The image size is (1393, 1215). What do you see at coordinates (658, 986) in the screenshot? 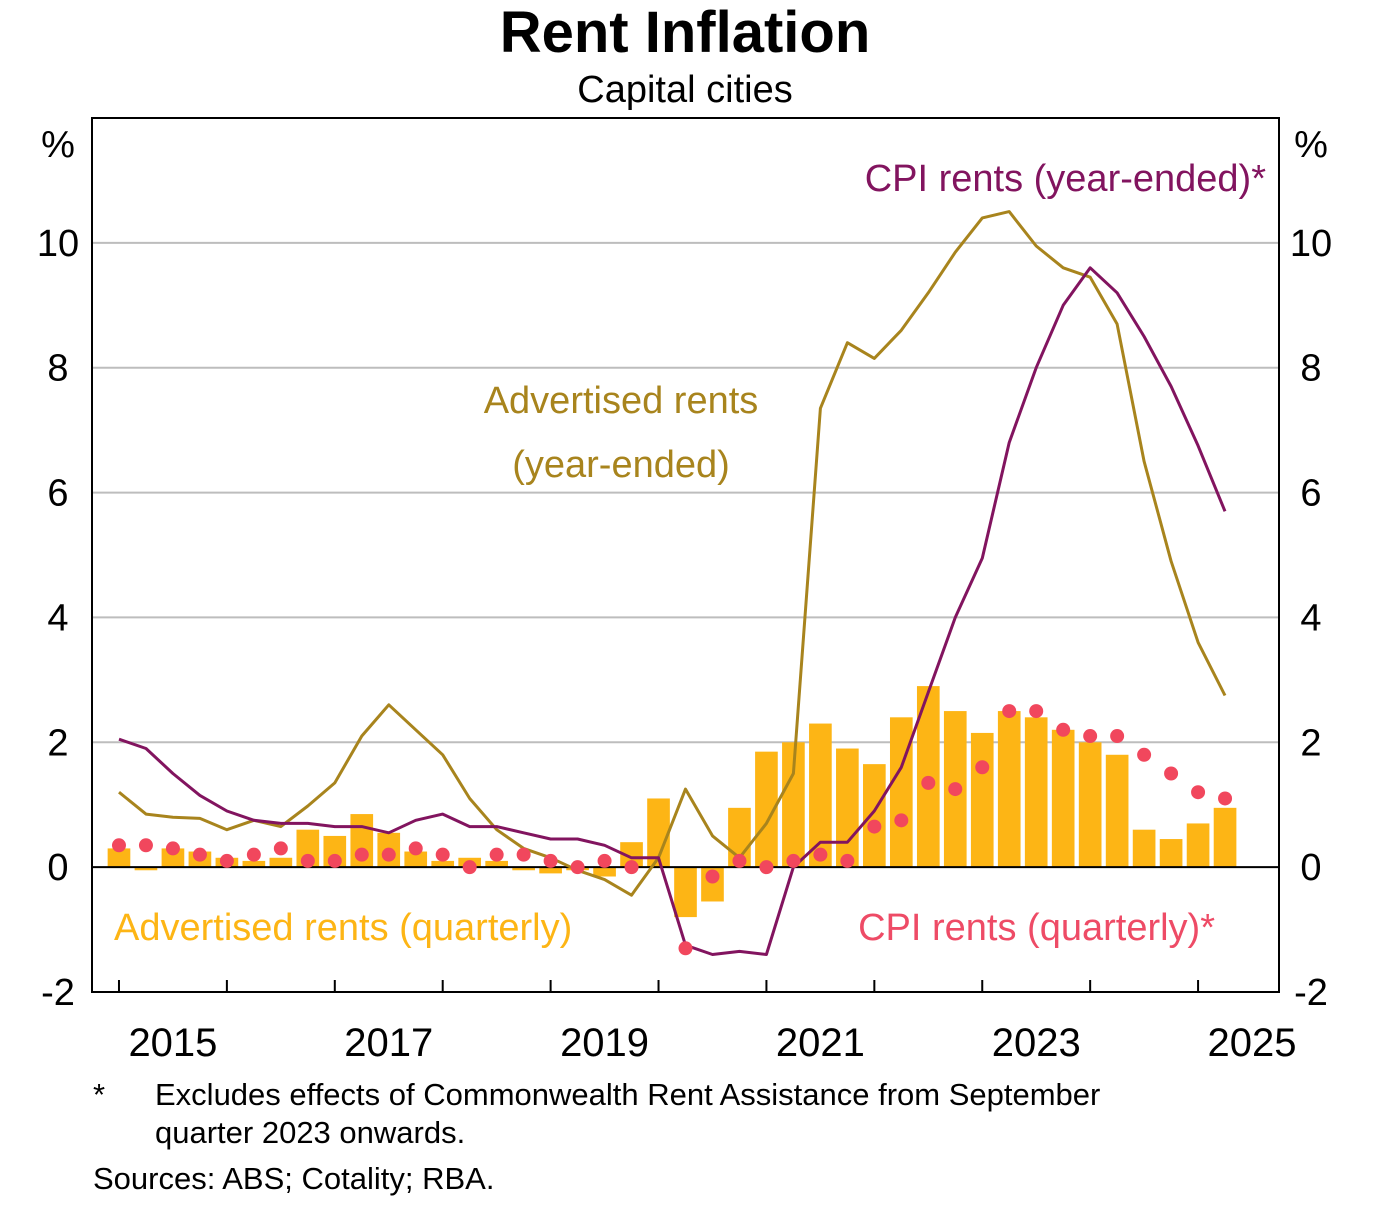
I see `axis-ticks` at bounding box center [658, 986].